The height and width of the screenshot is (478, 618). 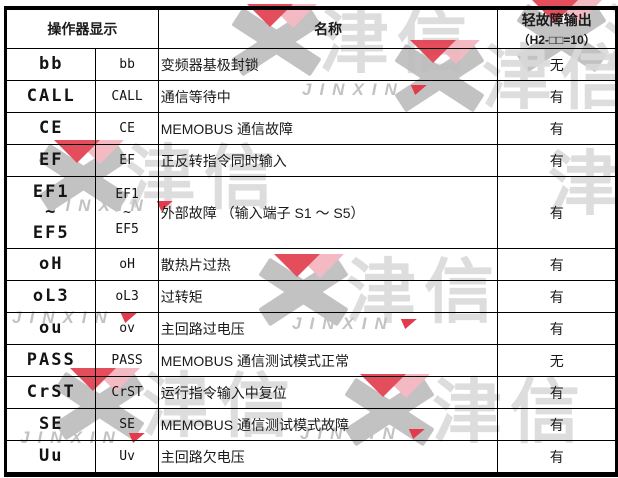 I want to click on table-row: EF EF 正反转指令同时输入 有, so click(x=310, y=160).